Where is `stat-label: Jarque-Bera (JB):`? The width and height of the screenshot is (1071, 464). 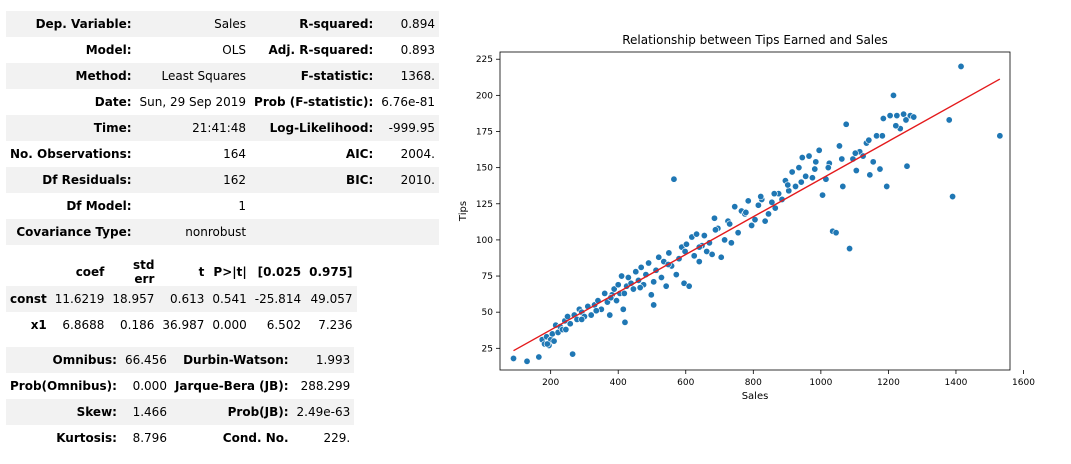
stat-label: Jarque-Bera (JB): is located at coordinates (231, 386).